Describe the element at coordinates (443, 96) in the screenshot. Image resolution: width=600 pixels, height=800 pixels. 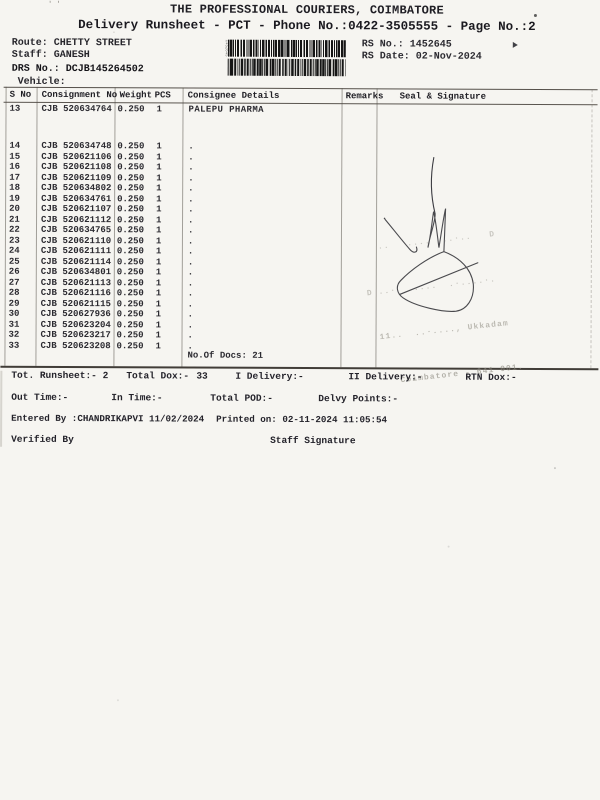
I see `column-header-seal-signature: Seal & Signature` at that location.